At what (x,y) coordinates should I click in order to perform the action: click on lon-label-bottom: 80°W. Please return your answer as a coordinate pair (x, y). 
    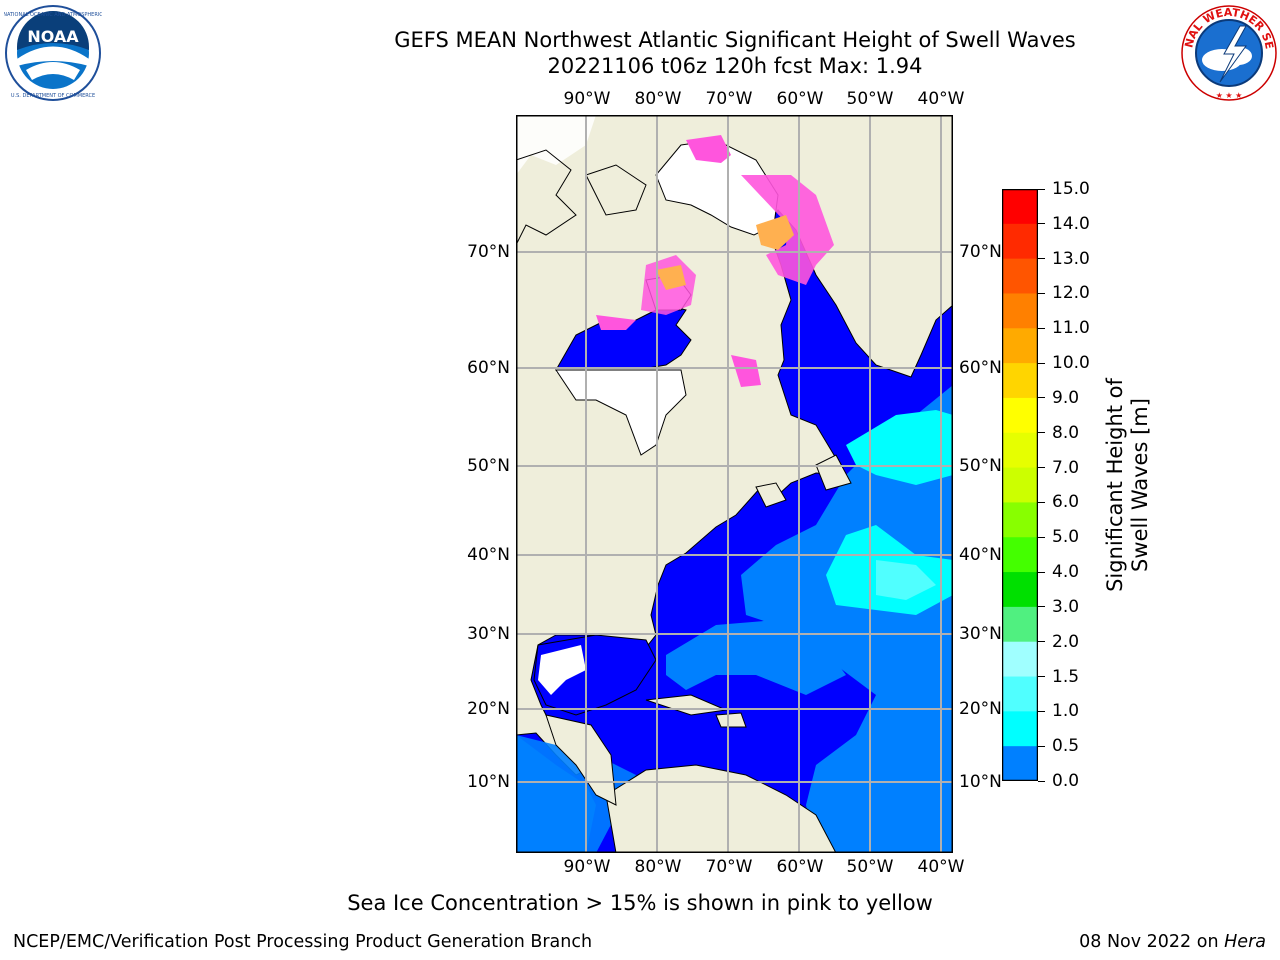
    Looking at the image, I should click on (658, 867).